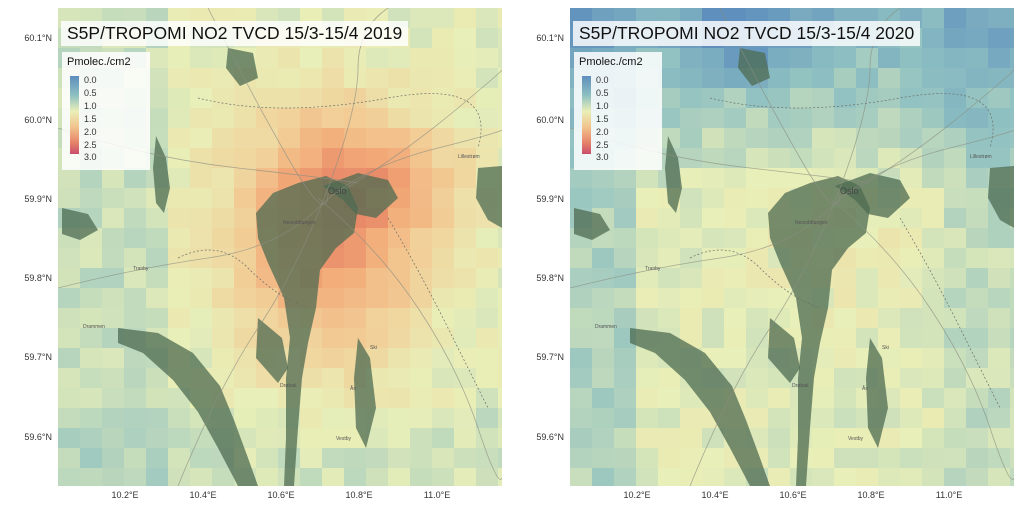 This screenshot has height=512, width=1024. I want to click on place-label: Drøbak, so click(800, 386).